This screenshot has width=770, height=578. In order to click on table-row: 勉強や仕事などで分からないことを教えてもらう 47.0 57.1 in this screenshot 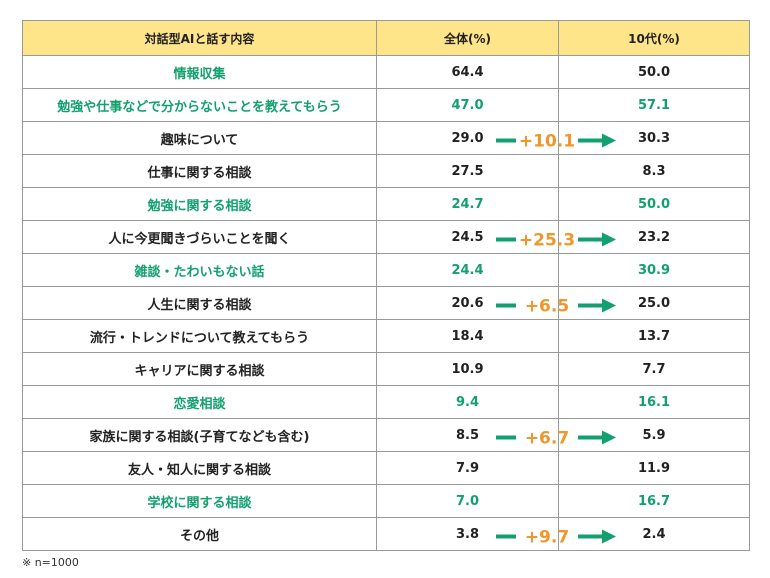, I will do `click(386, 105)`.